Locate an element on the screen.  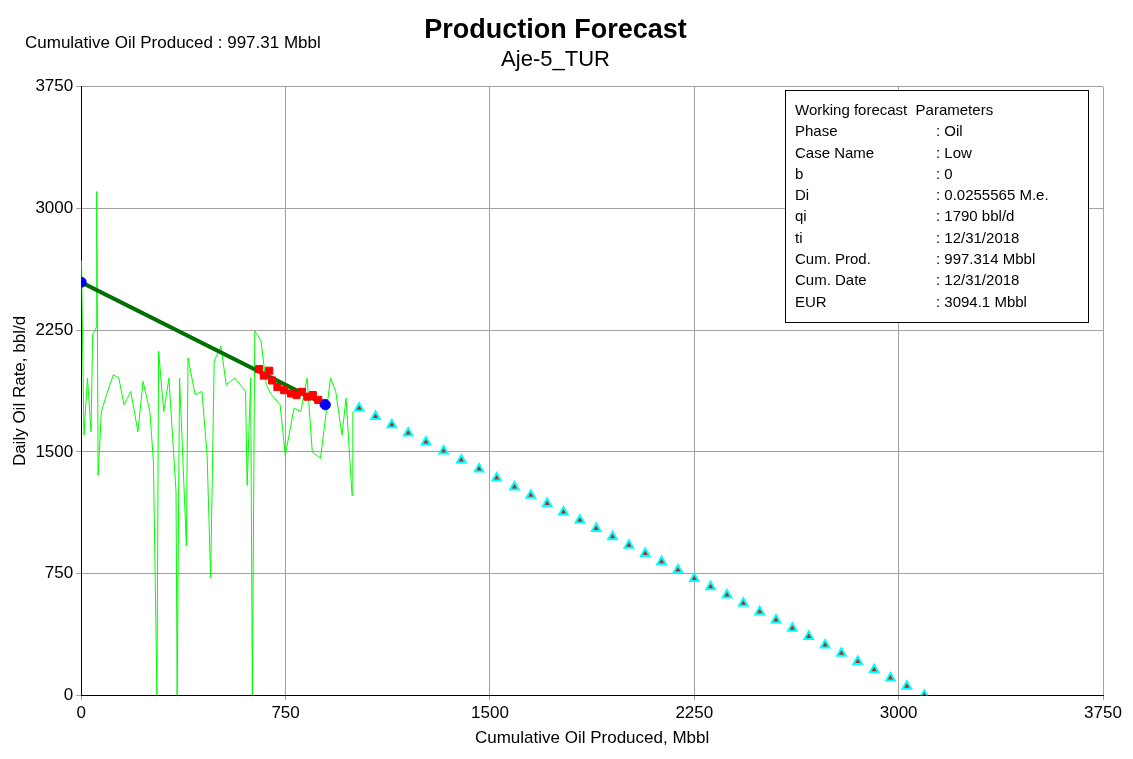
chart-subtitle: Aje-5_TUR is located at coordinates (555, 58).